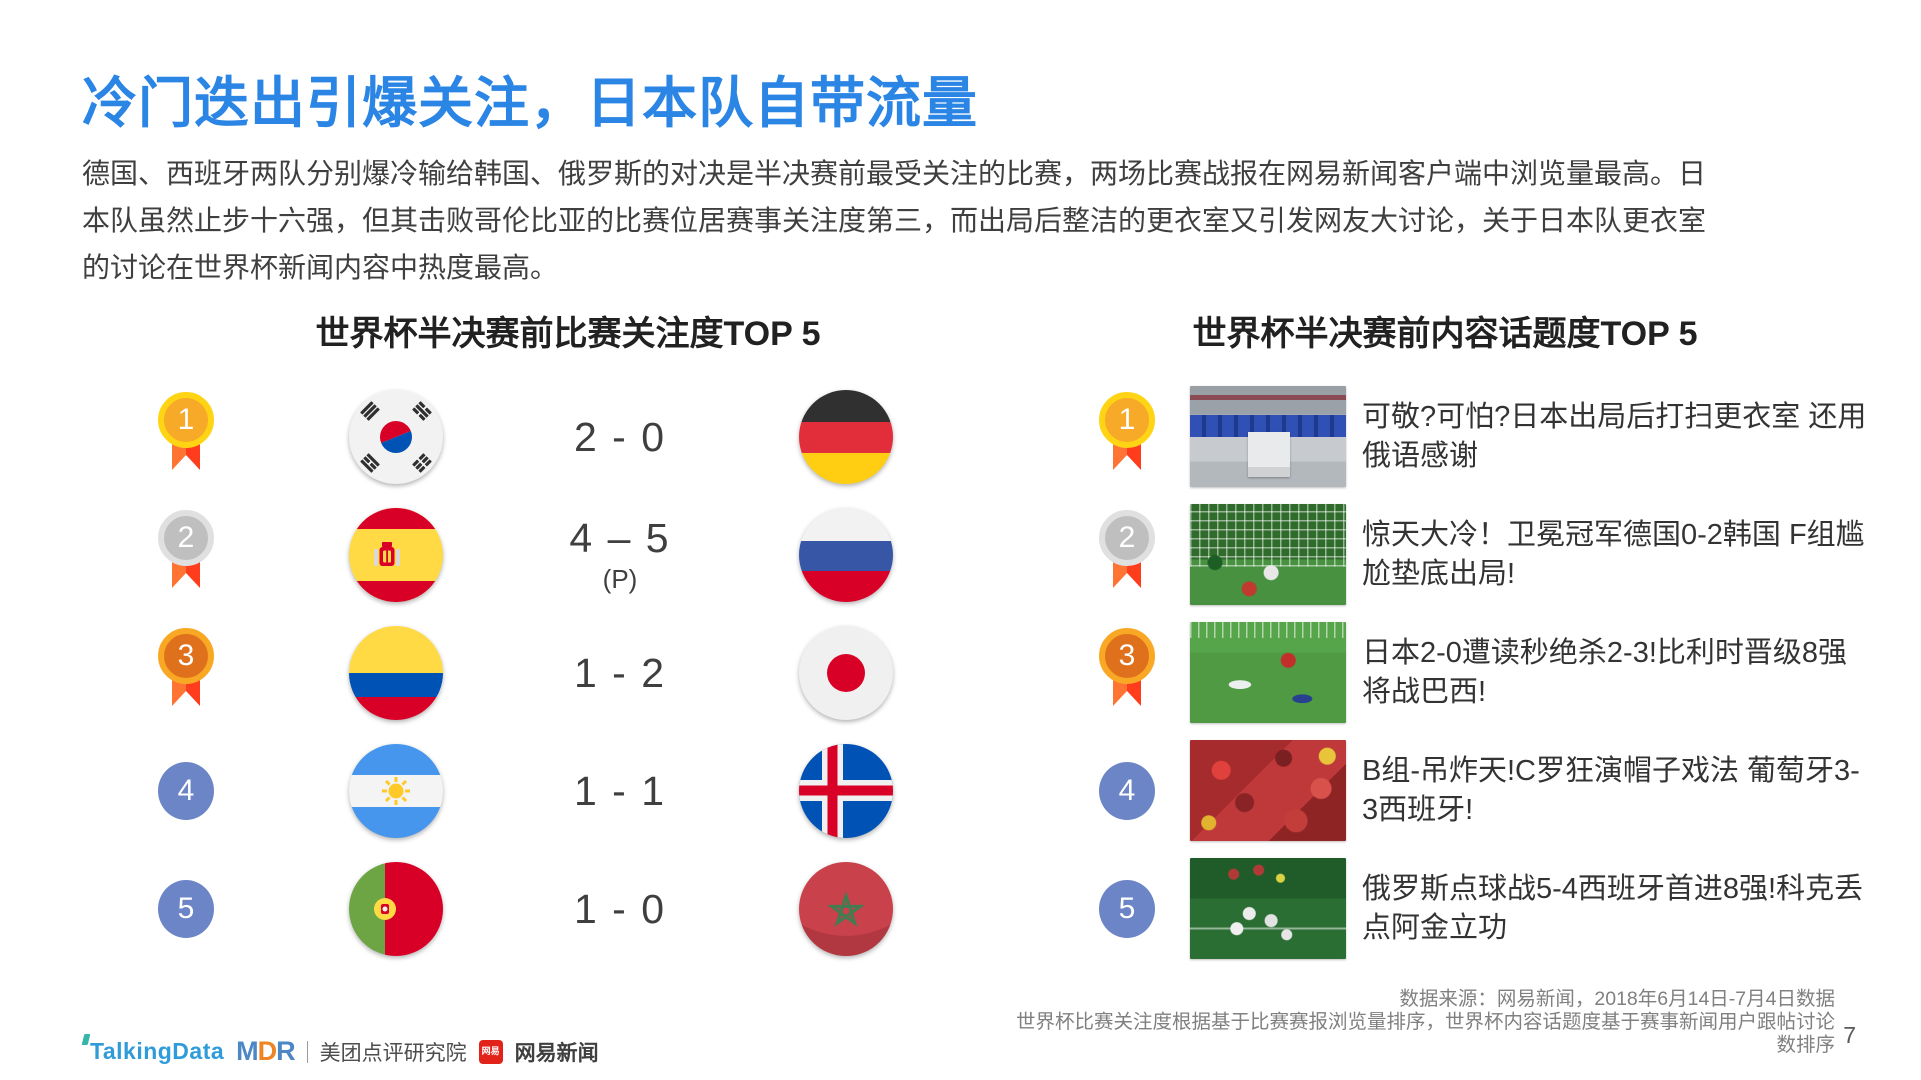 The image size is (1921, 1080). Describe the element at coordinates (307, 1051) in the screenshot. I see `logo-divider` at that location.